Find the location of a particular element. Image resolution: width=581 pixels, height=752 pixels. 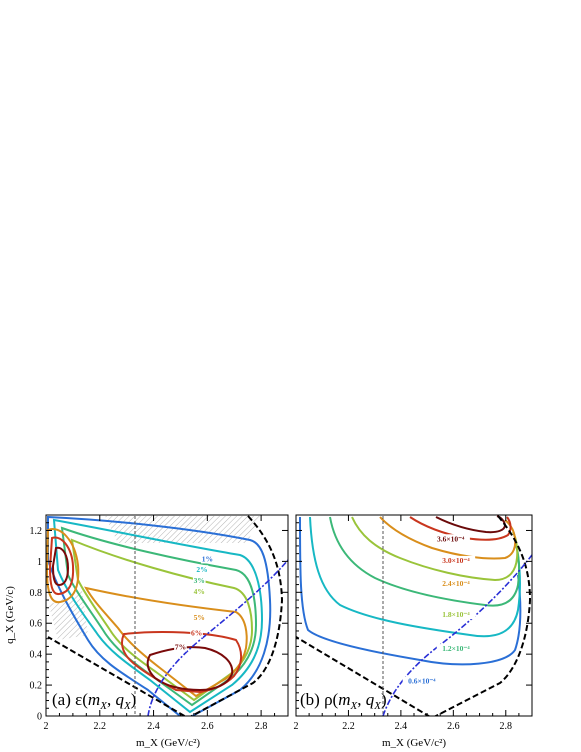

contour-label: 7% is located at coordinates (180, 647).